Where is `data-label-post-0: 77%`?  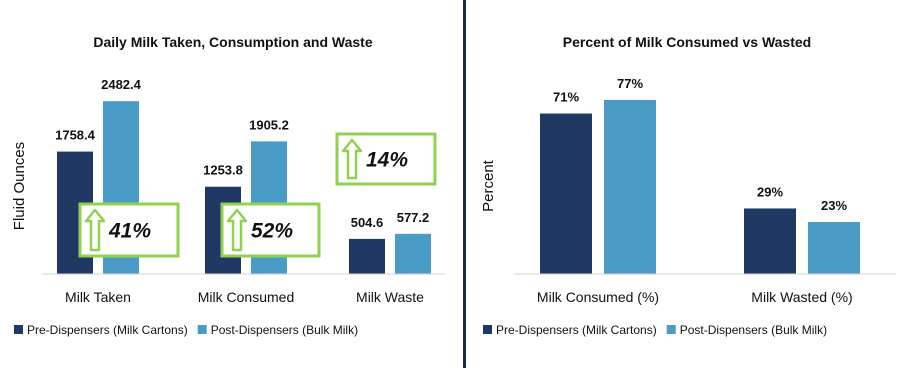 data-label-post-0: 77% is located at coordinates (630, 83).